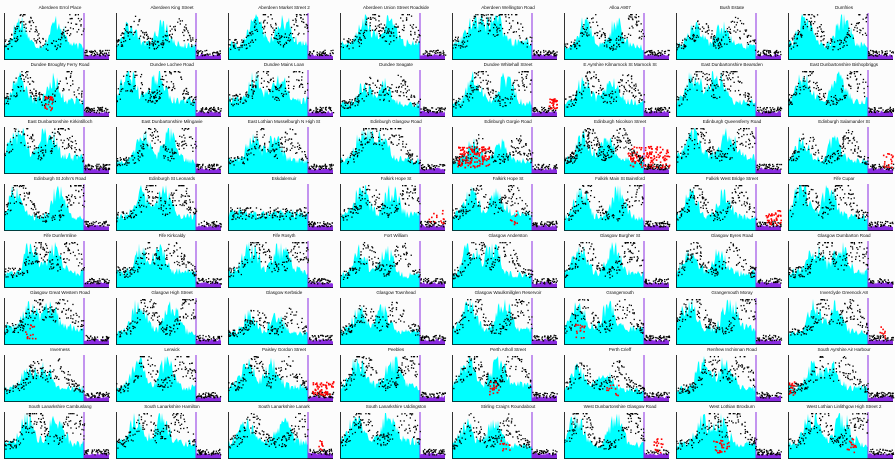  What do you see at coordinates (732, 349) in the screenshot?
I see `panel-title: Renfrew Inchinnan Road` at bounding box center [732, 349].